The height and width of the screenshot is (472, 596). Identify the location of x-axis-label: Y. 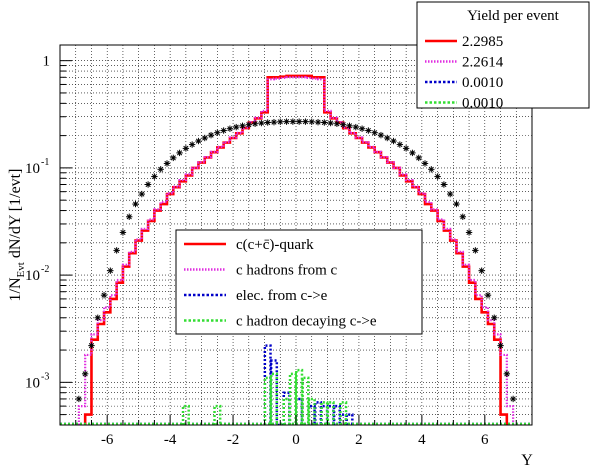
(527, 460).